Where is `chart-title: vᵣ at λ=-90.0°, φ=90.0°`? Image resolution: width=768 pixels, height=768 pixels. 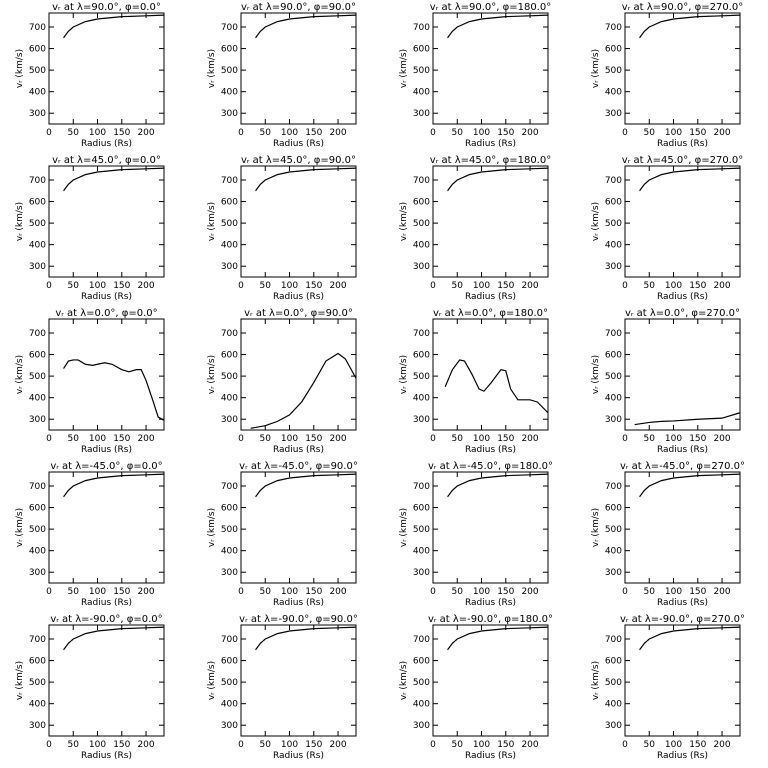
chart-title: vᵣ at λ=-90.0°, φ=90.0° is located at coordinates (298, 619).